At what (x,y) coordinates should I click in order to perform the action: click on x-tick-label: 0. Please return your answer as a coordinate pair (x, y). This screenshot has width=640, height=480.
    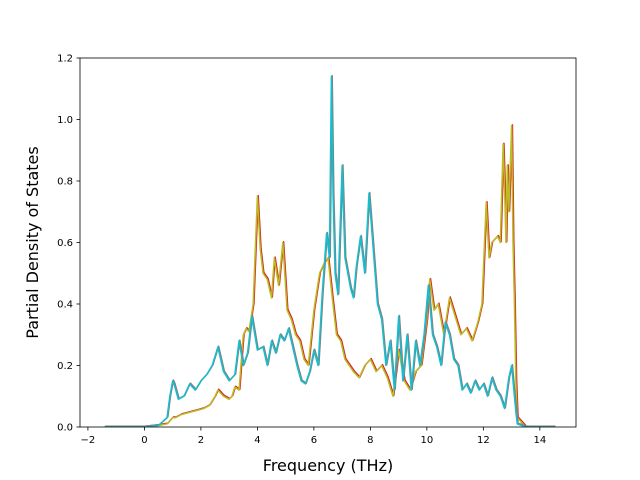
    Looking at the image, I should click on (144, 440).